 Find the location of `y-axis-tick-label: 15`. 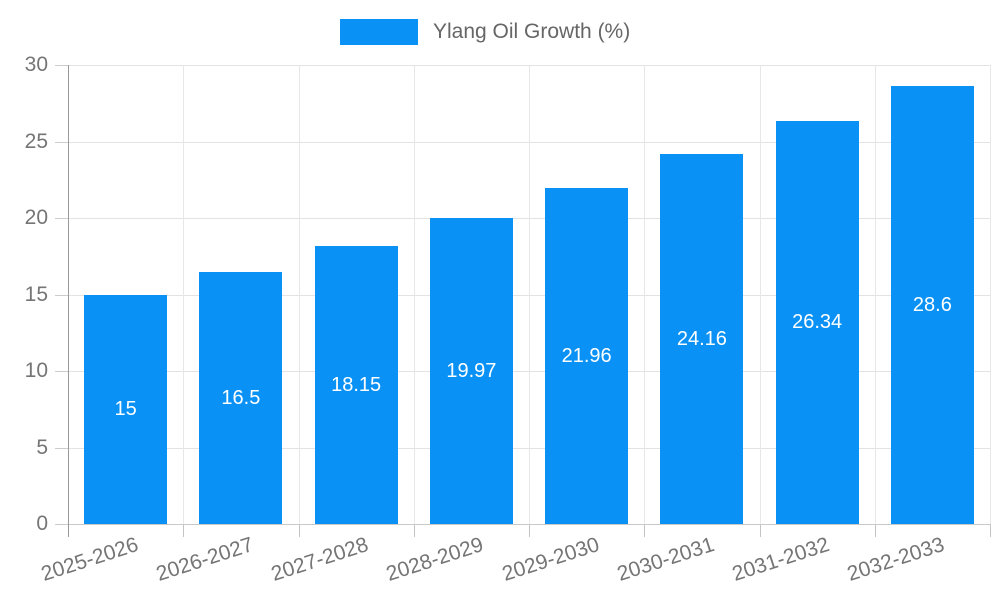

y-axis-tick-label: 15 is located at coordinates (36, 294).